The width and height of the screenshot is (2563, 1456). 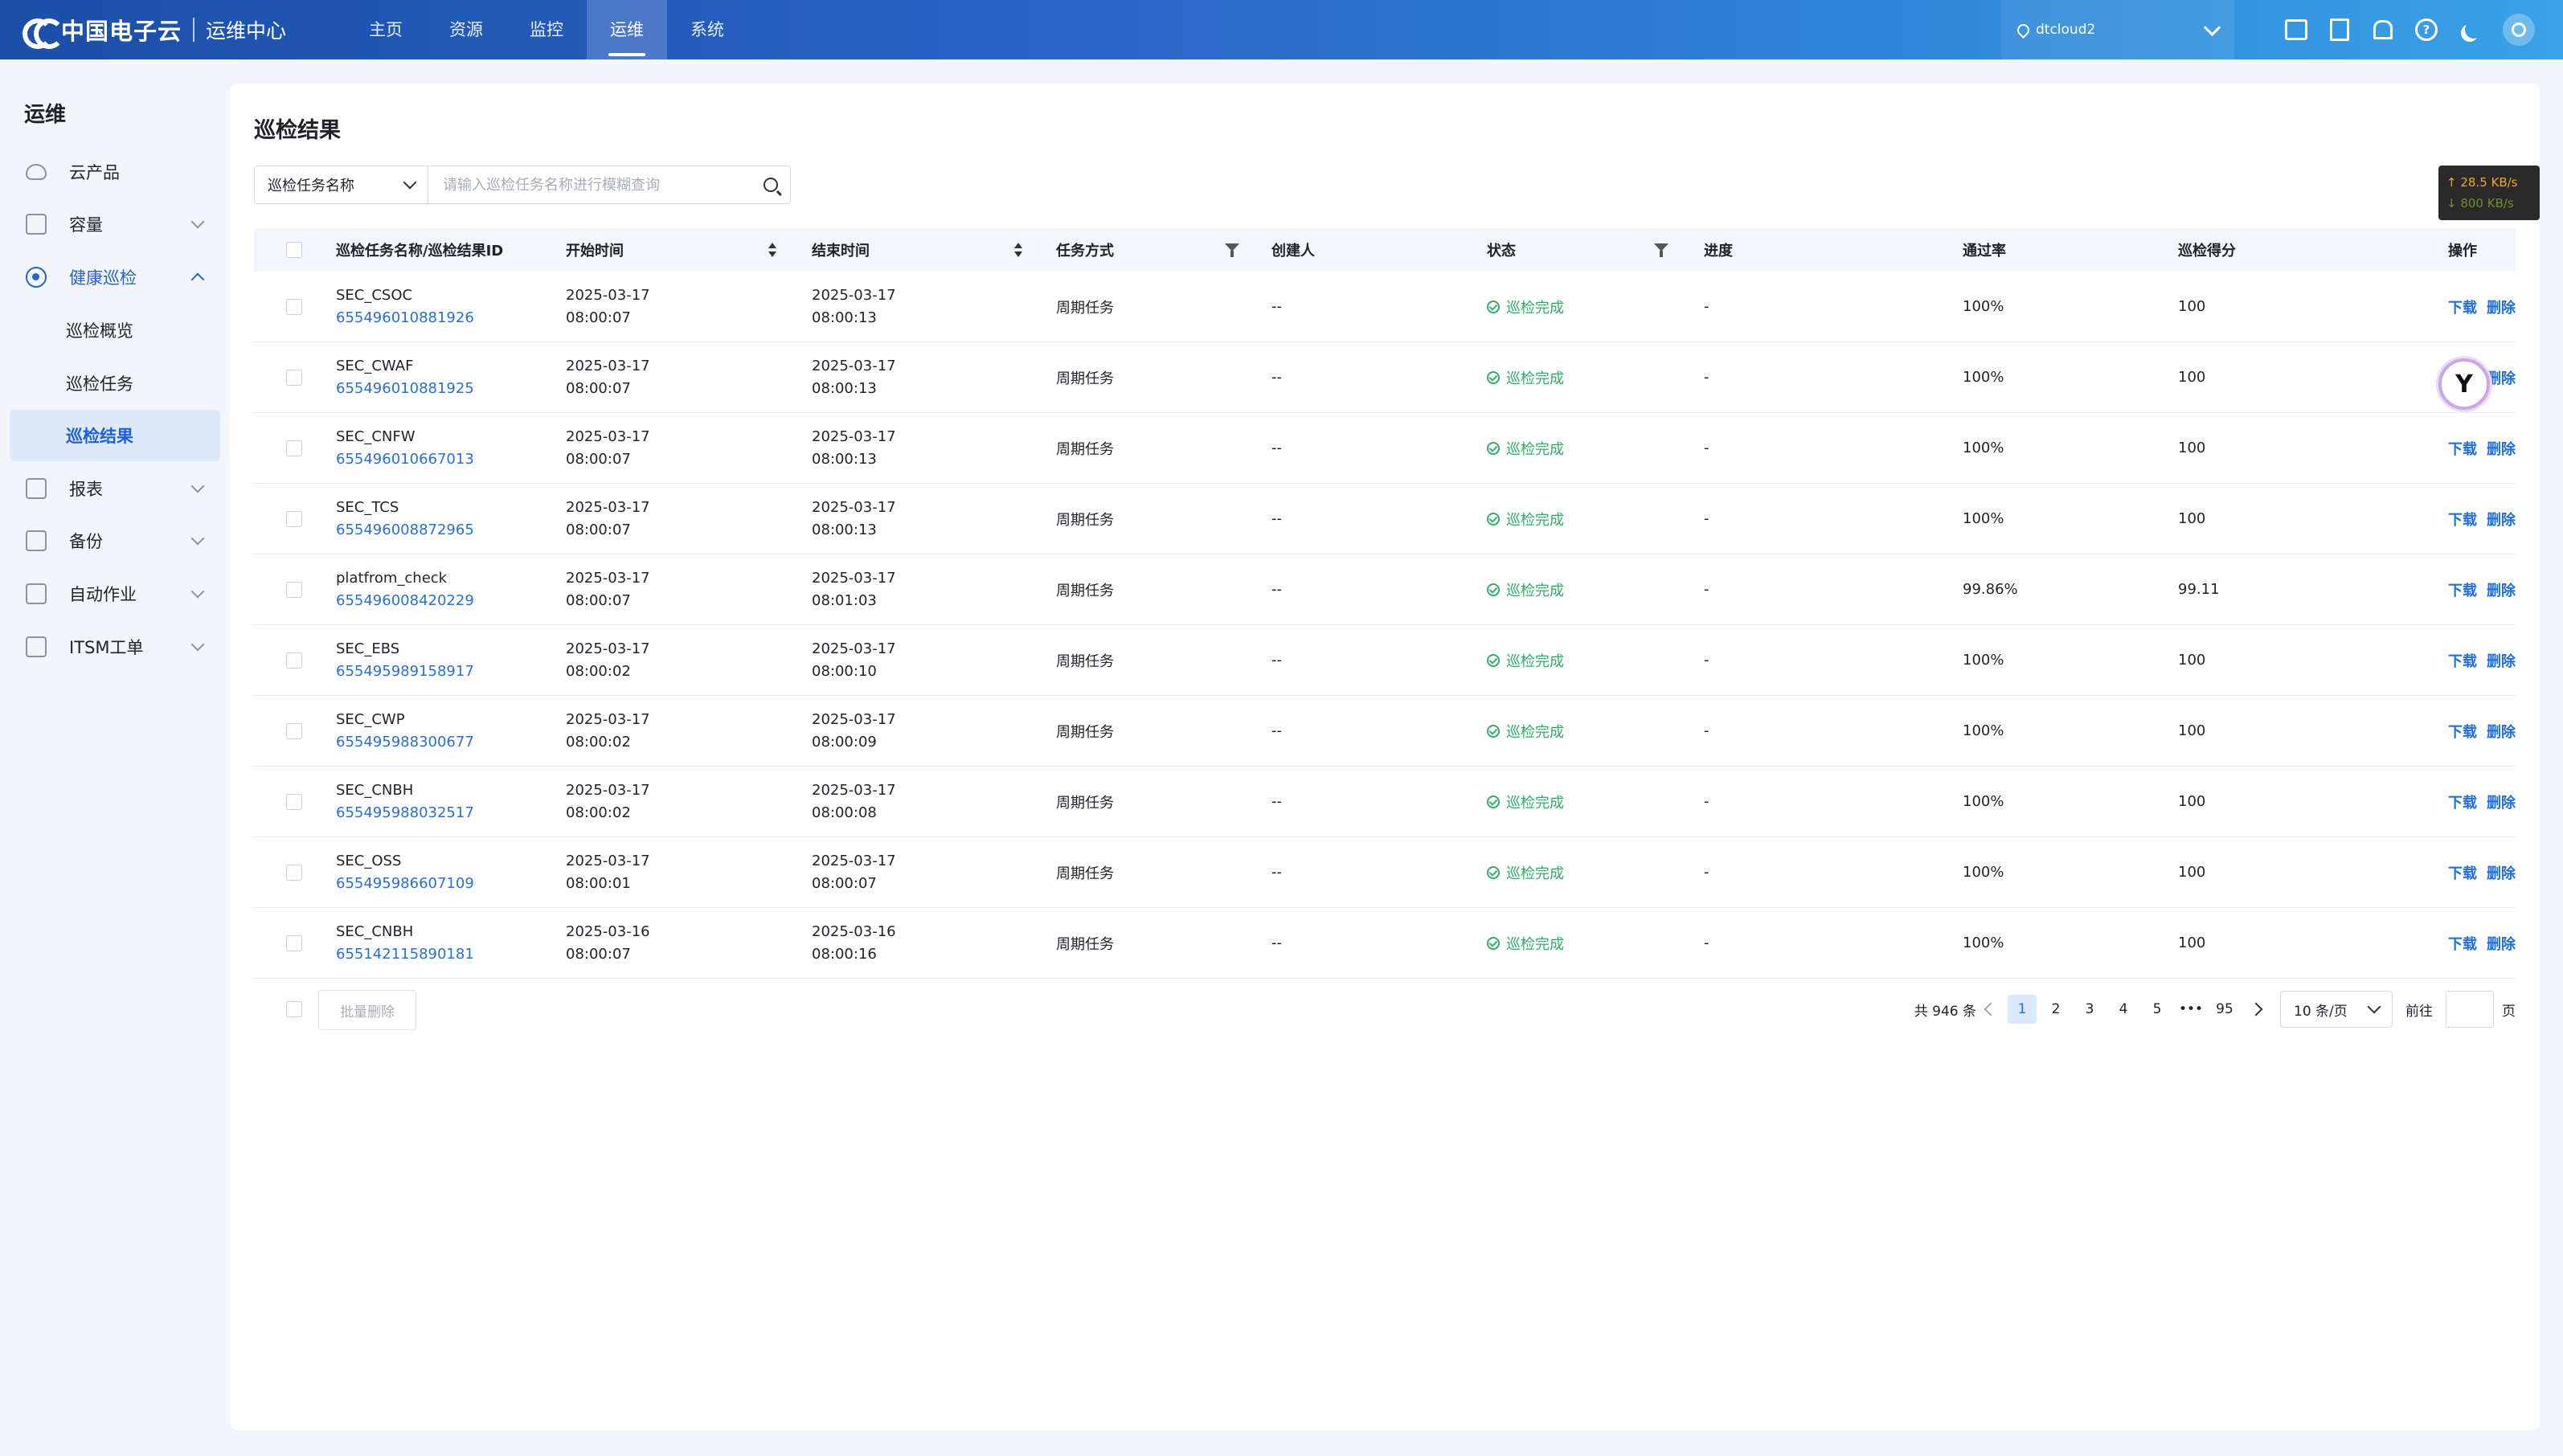 I want to click on sidebar-item-health-check: 健康巡检, so click(x=115, y=277).